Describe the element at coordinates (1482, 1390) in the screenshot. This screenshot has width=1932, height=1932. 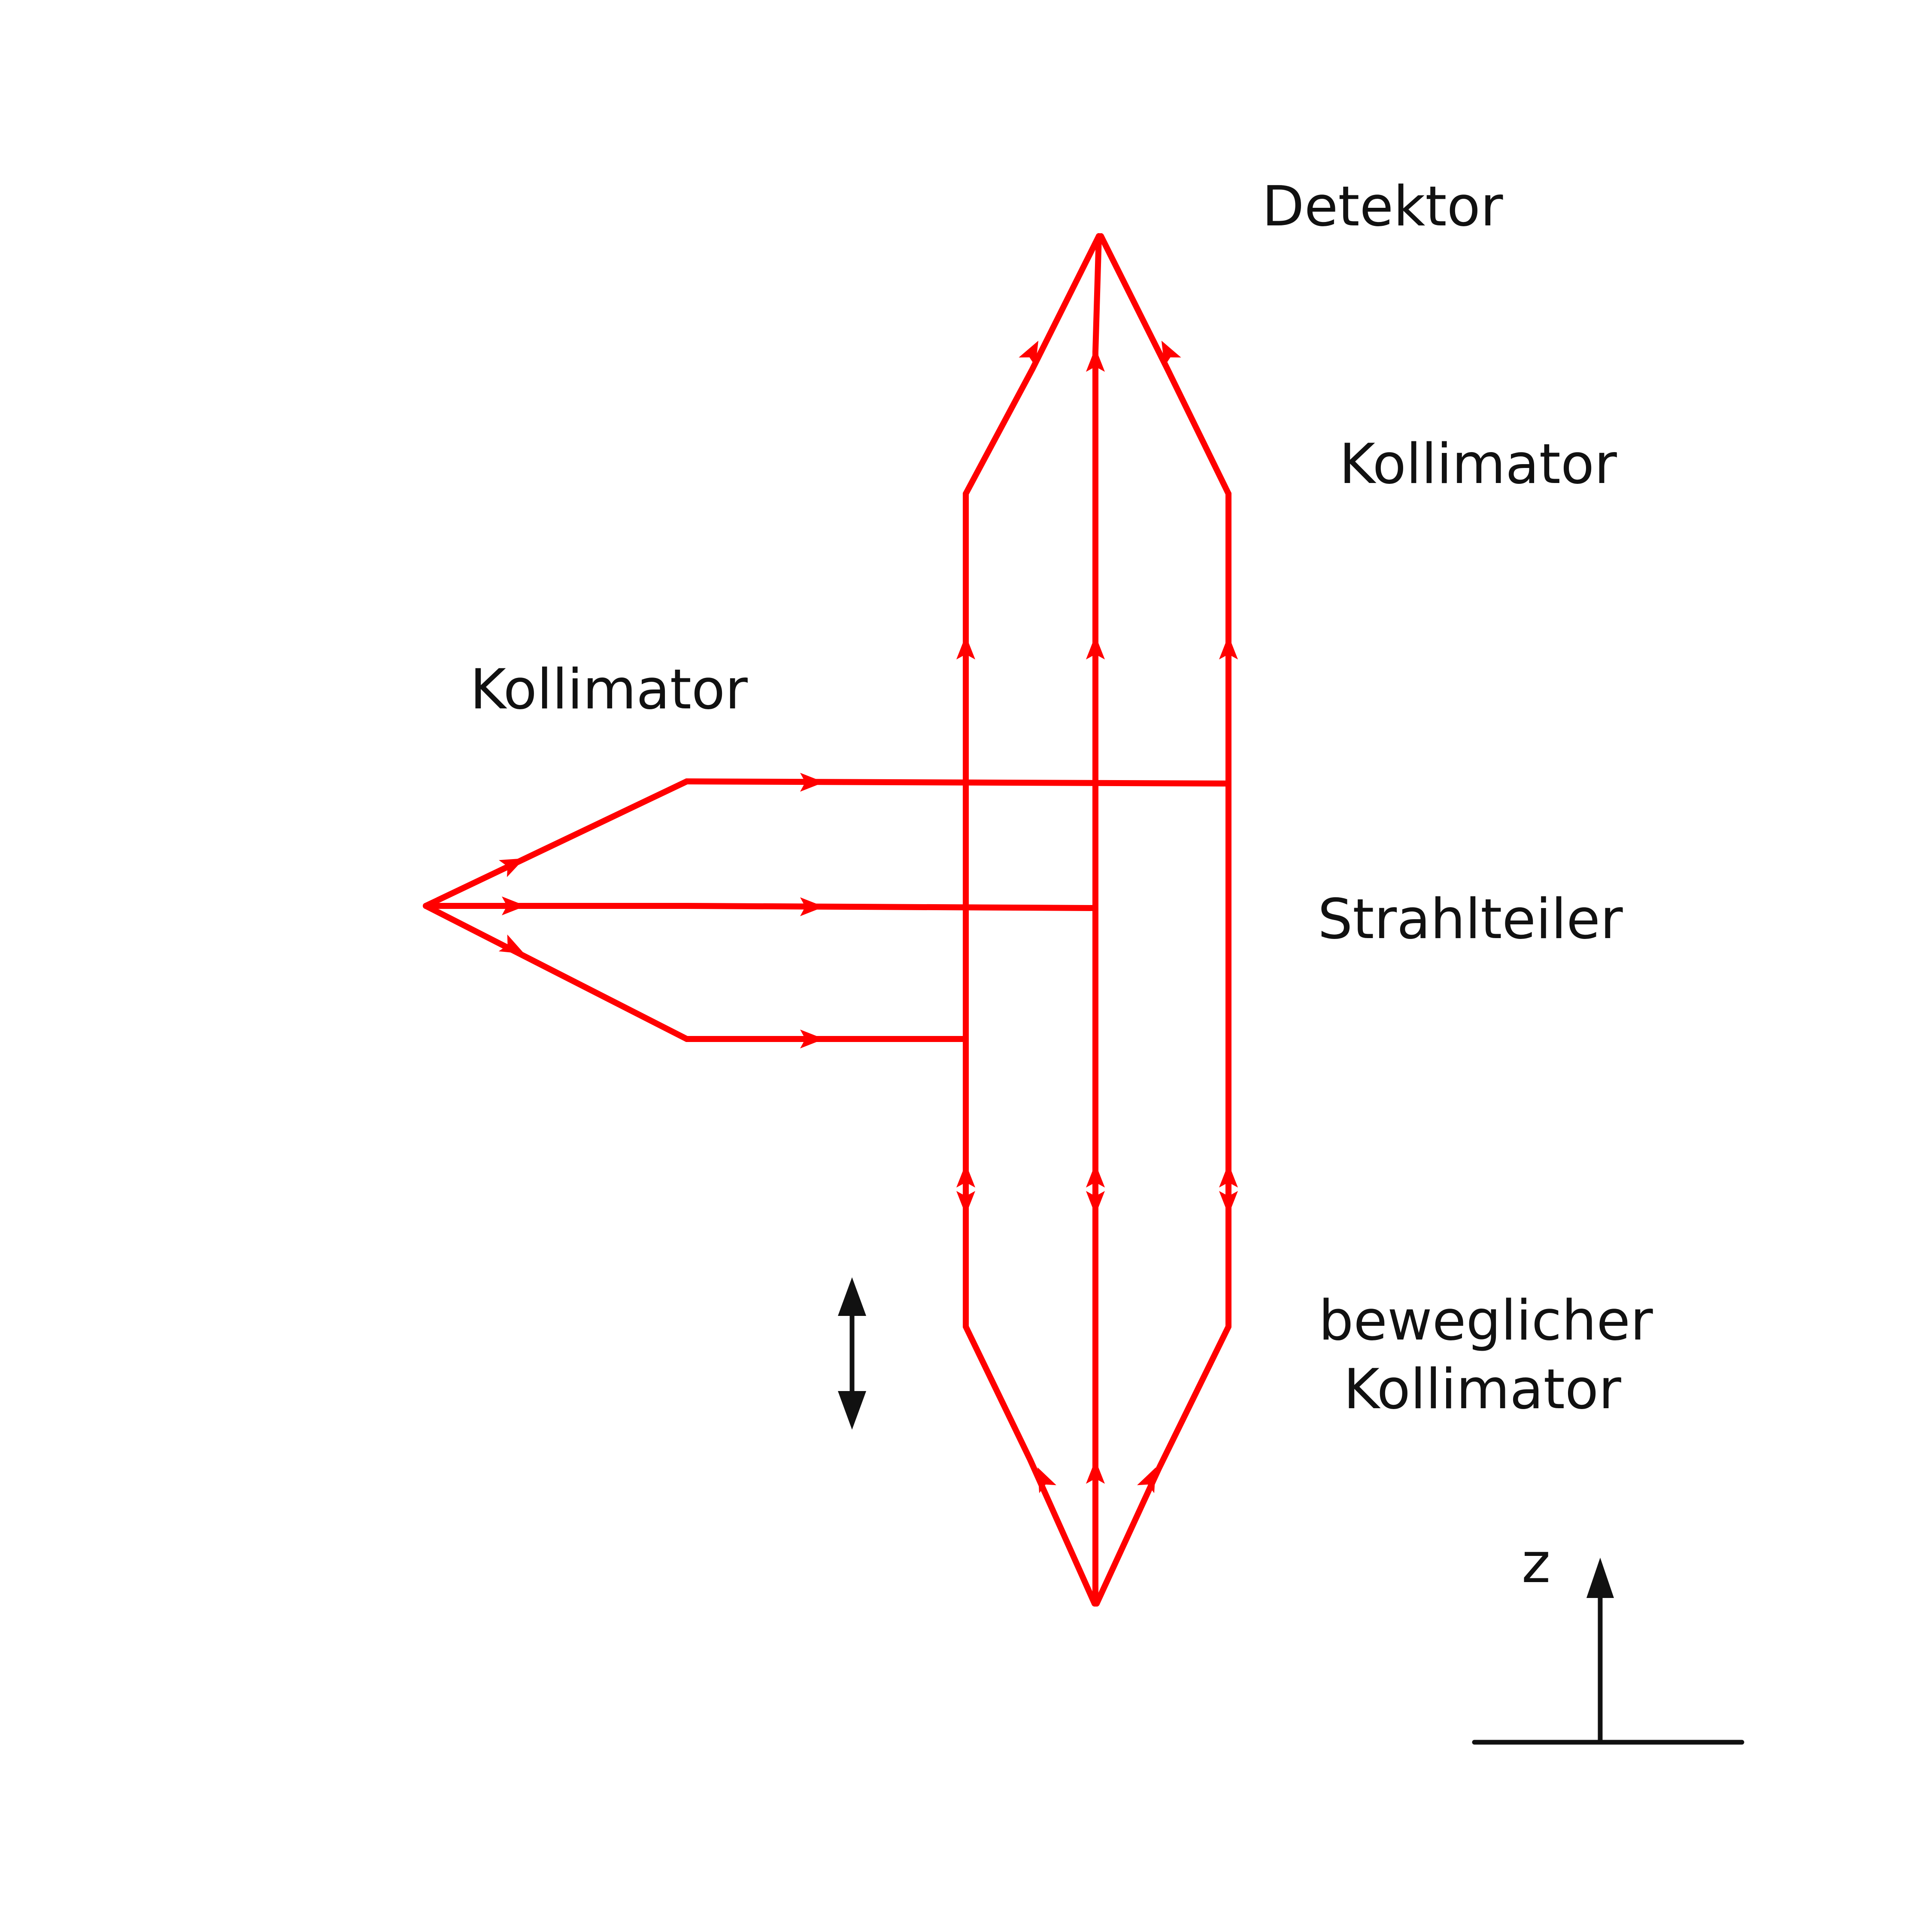
I see `movable-collimator-label-line2: Kollimator` at that location.